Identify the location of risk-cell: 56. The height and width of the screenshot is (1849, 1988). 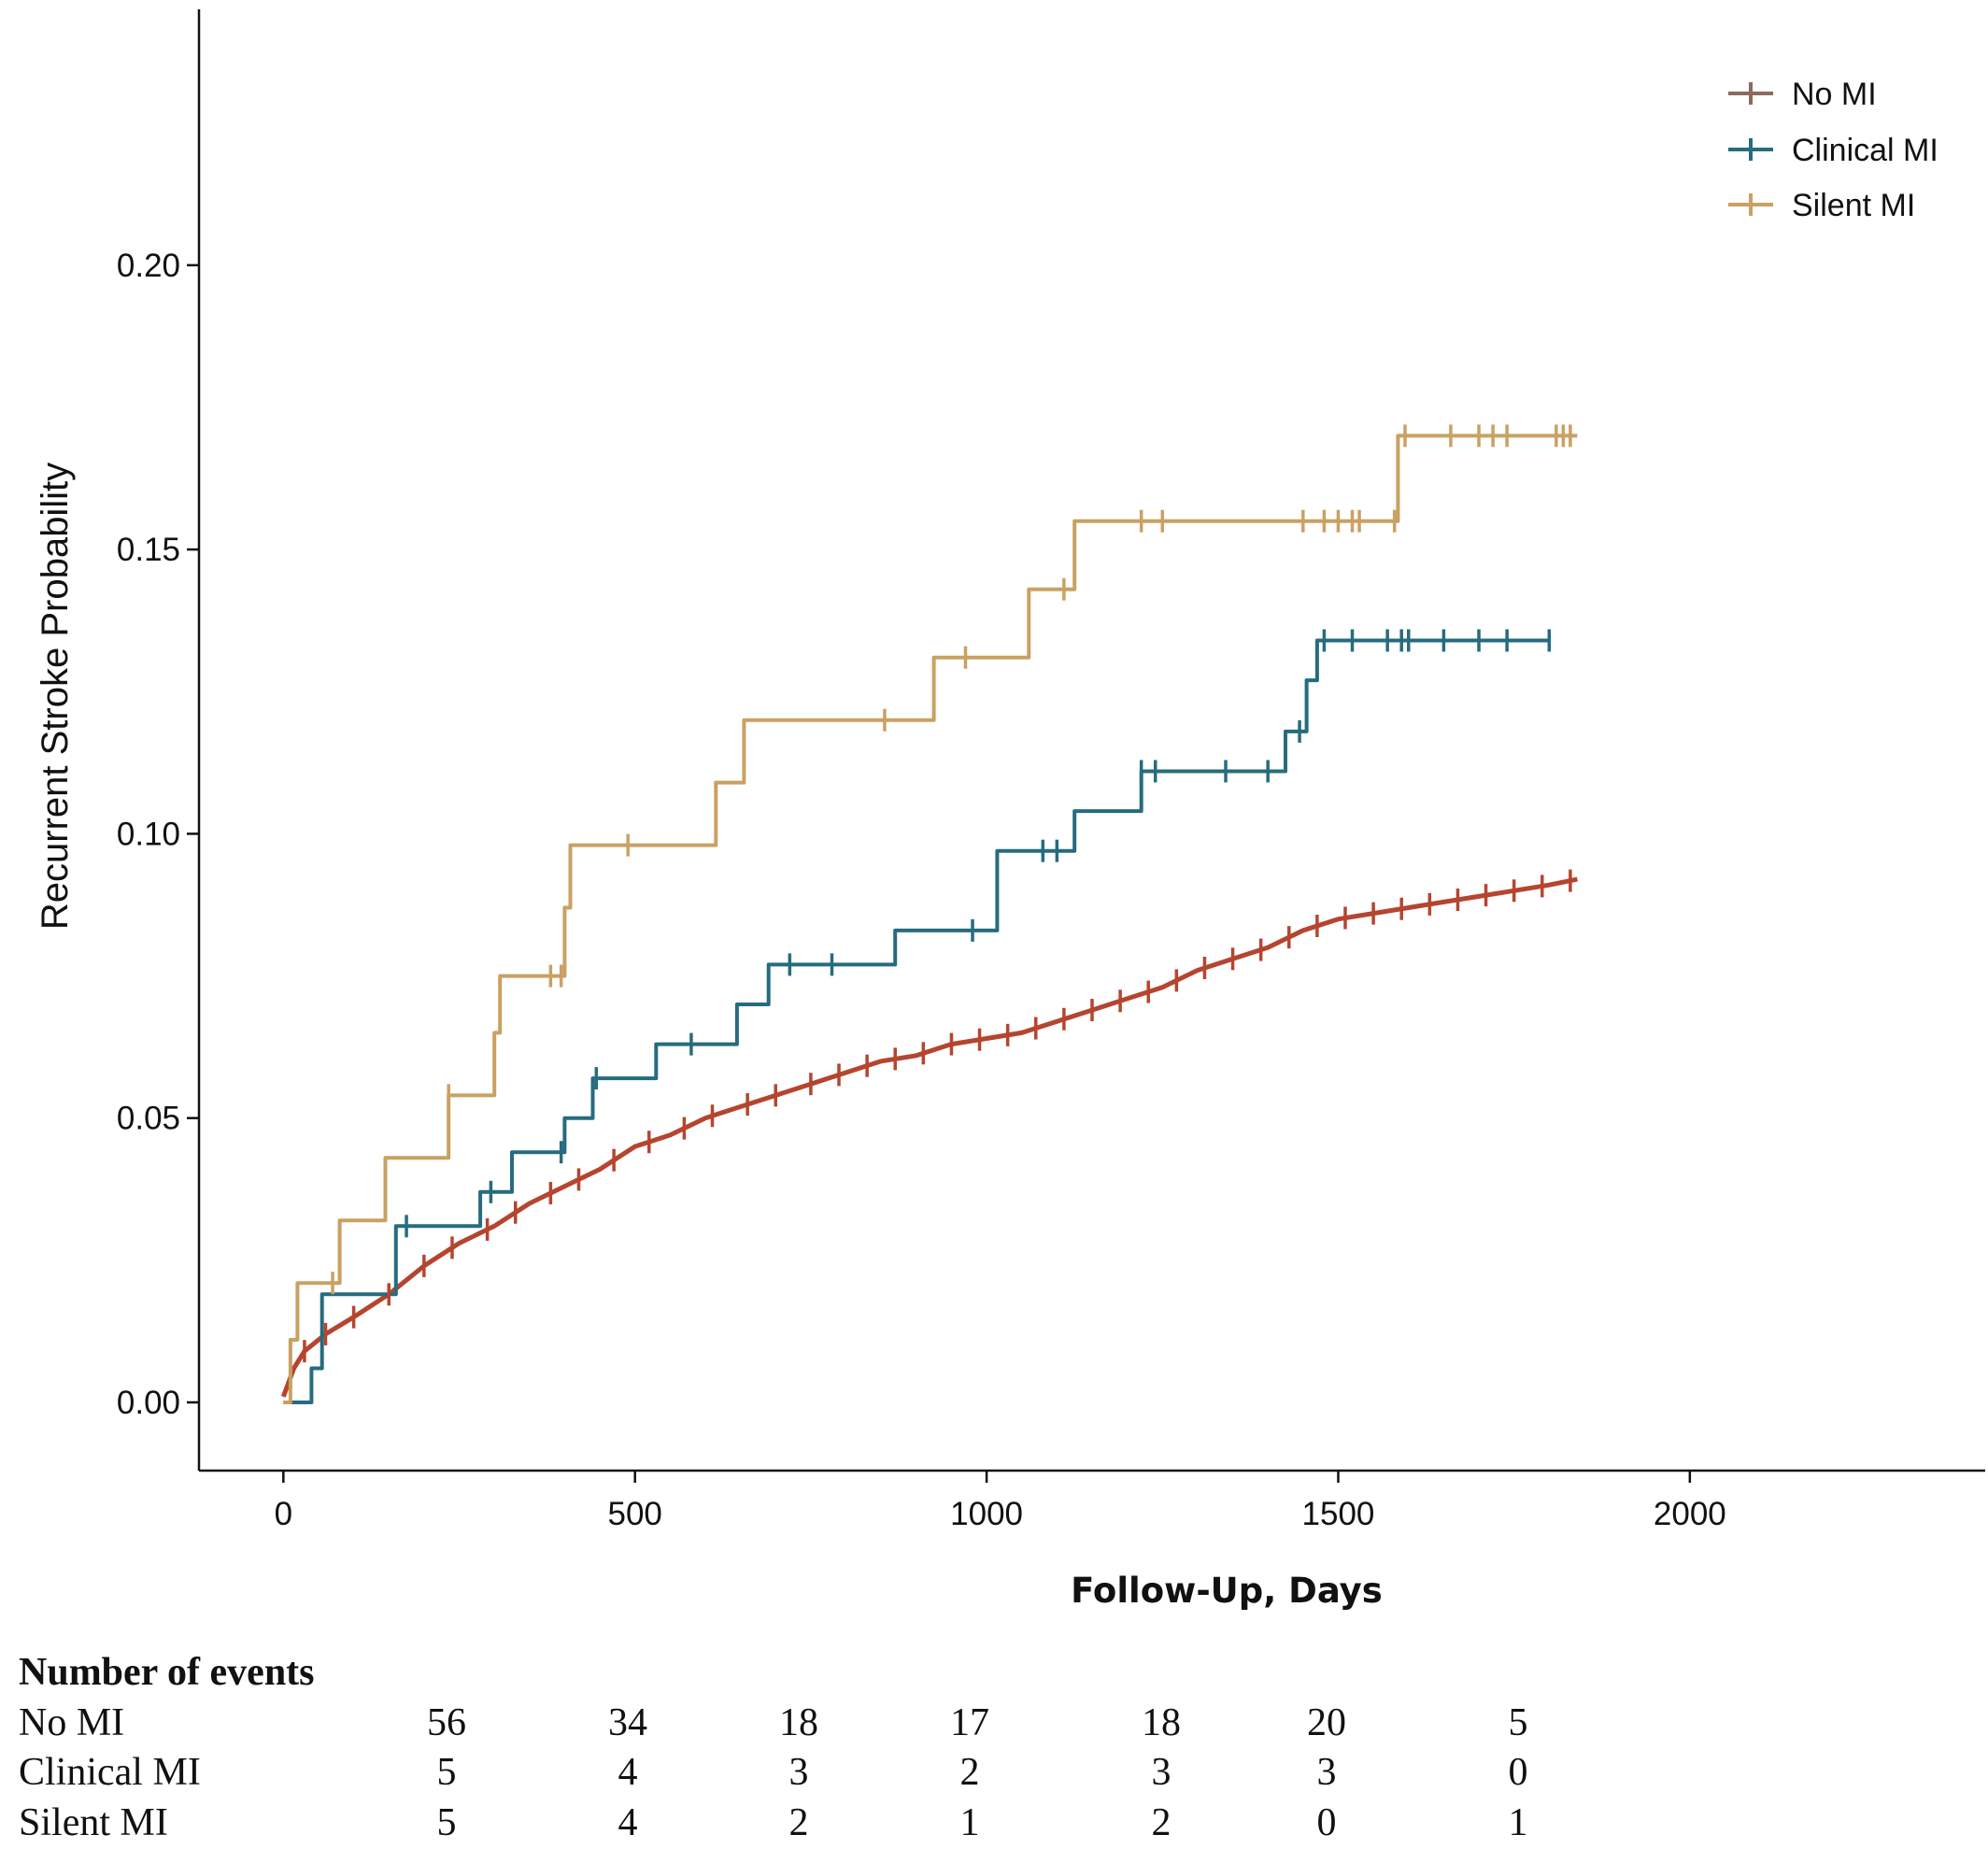
(446, 1722).